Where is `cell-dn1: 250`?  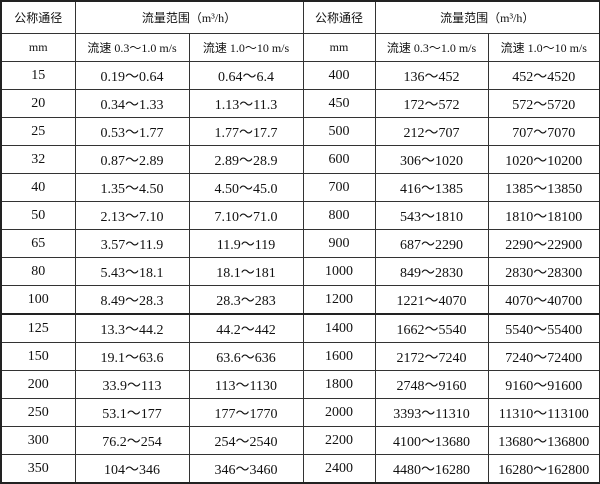
cell-dn1: 250 is located at coordinates (38, 412).